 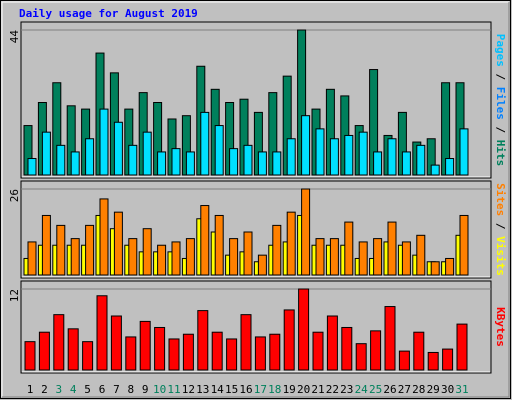 I want to click on chart-title: Daily usage for August 2019, so click(x=108, y=13).